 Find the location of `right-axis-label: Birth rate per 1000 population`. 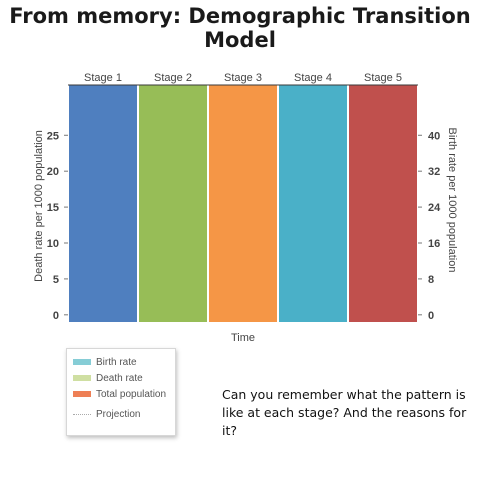

right-axis-label: Birth rate per 1000 population is located at coordinates (452, 200).